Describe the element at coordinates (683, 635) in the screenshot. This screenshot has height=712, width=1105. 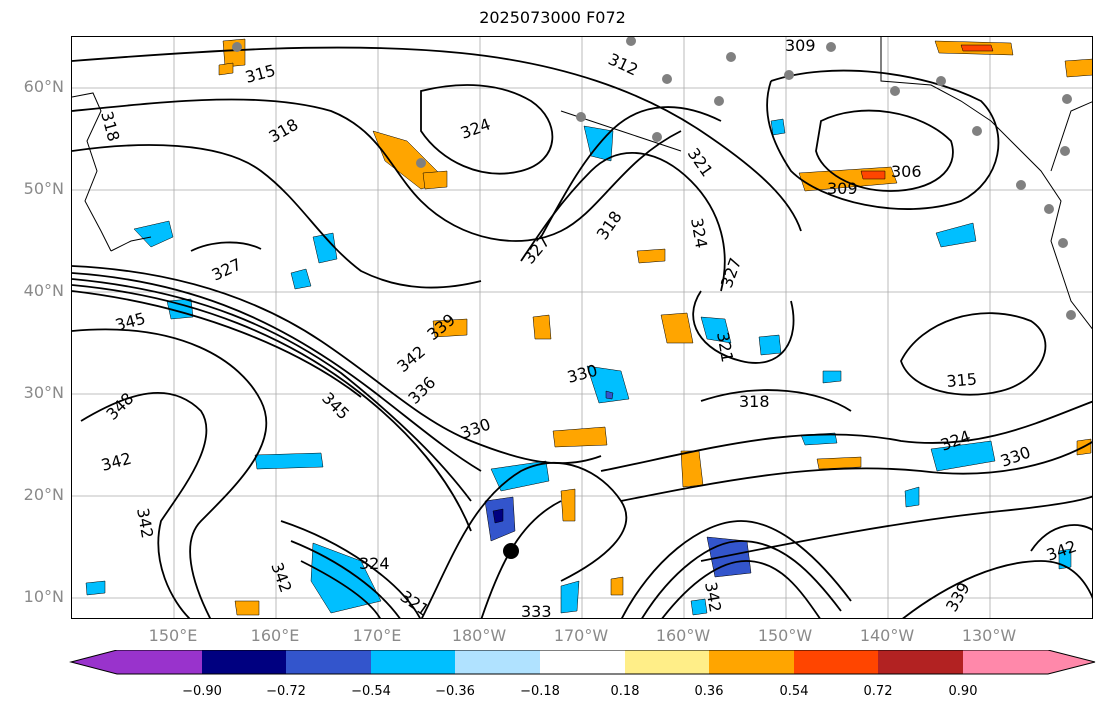
I see `lon-label: 160°W` at that location.